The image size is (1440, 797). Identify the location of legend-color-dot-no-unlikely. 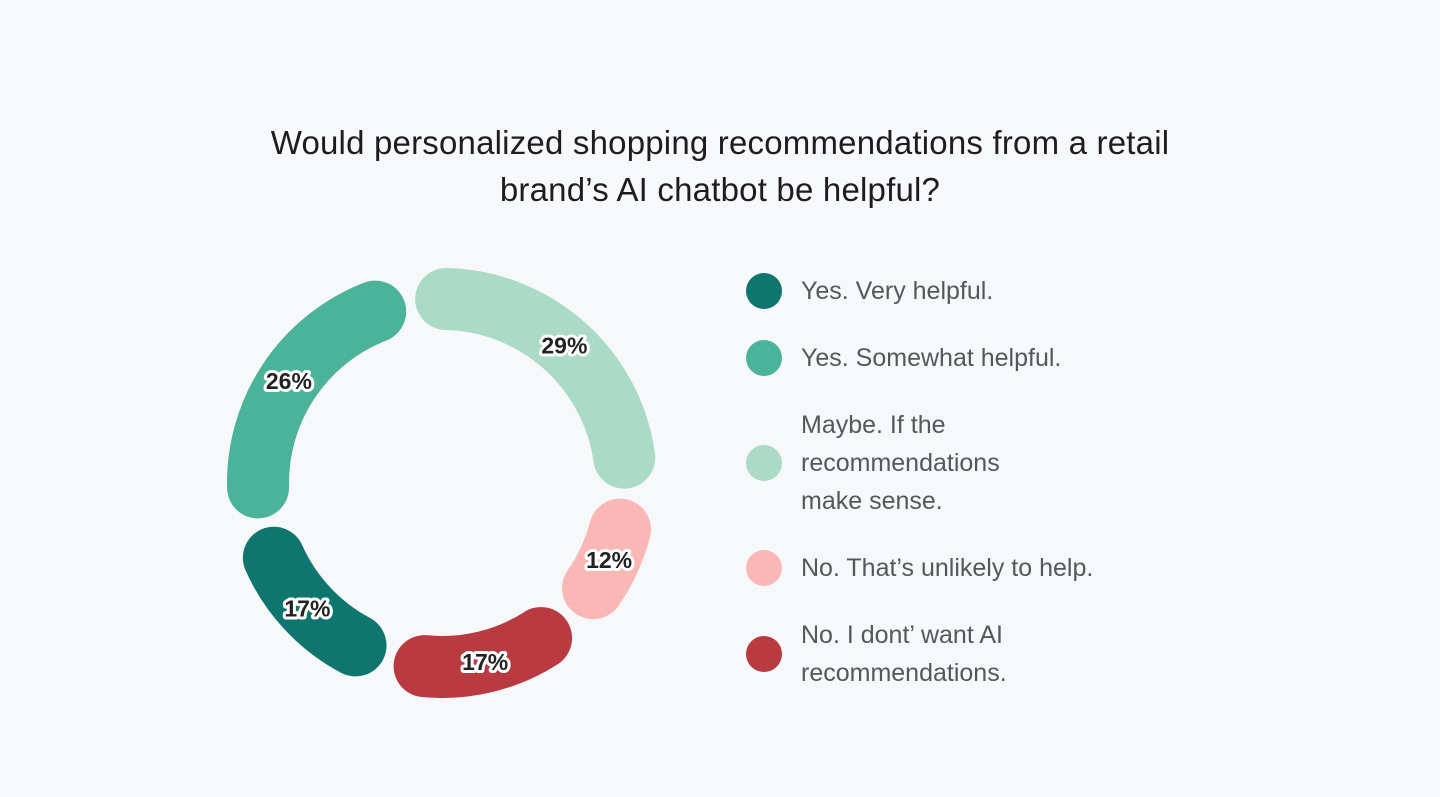
(764, 568).